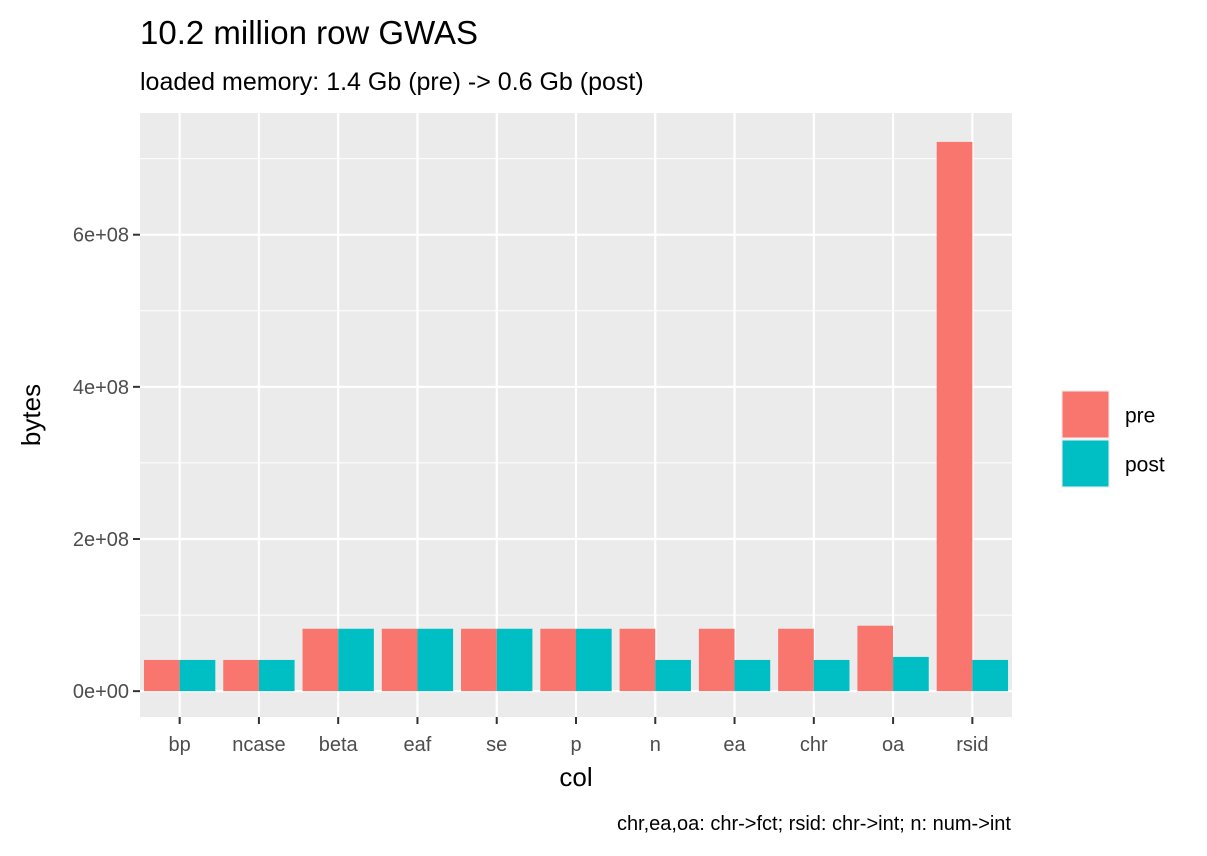 The image size is (1207, 856). I want to click on x-tick-label-chr: chr, so click(814, 745).